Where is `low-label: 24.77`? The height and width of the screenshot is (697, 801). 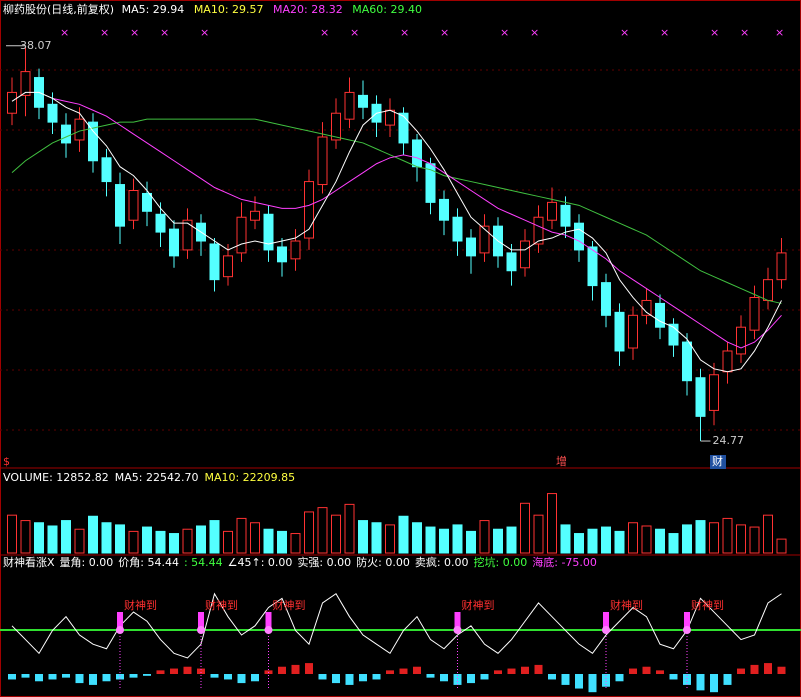
low-label: 24.77 is located at coordinates (729, 440).